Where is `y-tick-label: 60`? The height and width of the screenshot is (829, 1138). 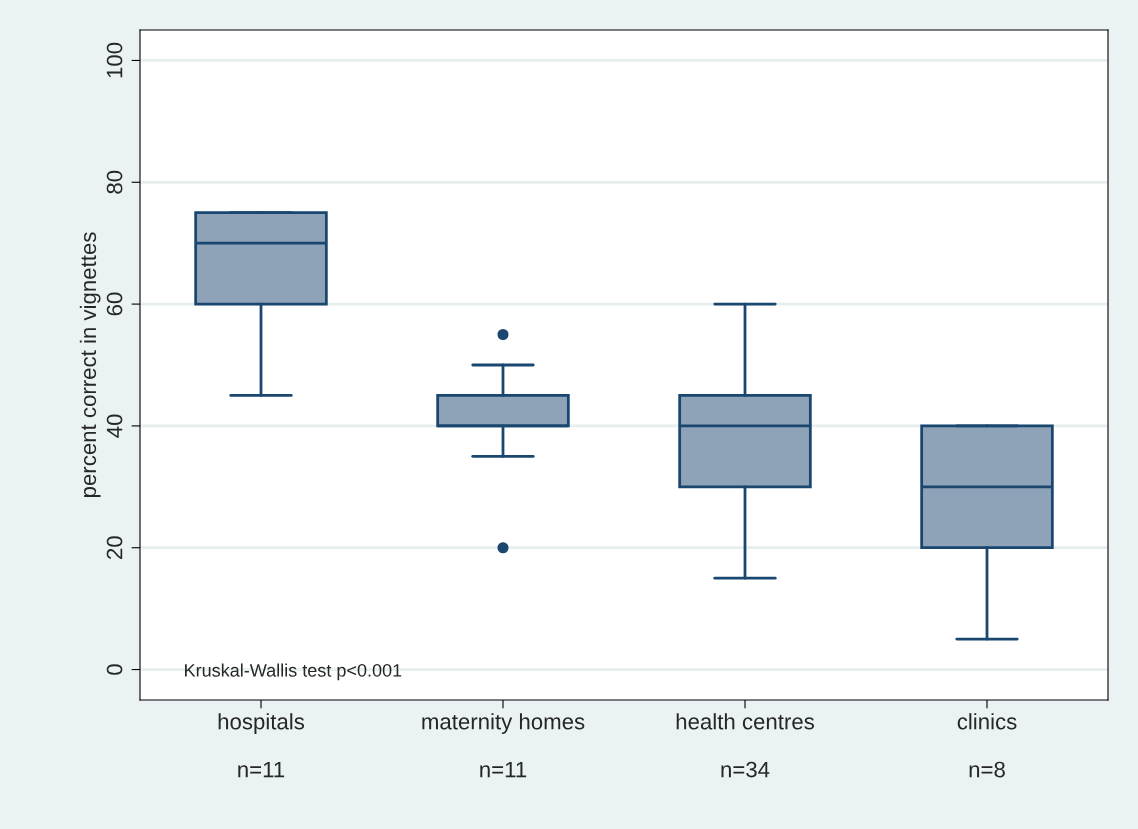
y-tick-label: 60 is located at coordinates (114, 304).